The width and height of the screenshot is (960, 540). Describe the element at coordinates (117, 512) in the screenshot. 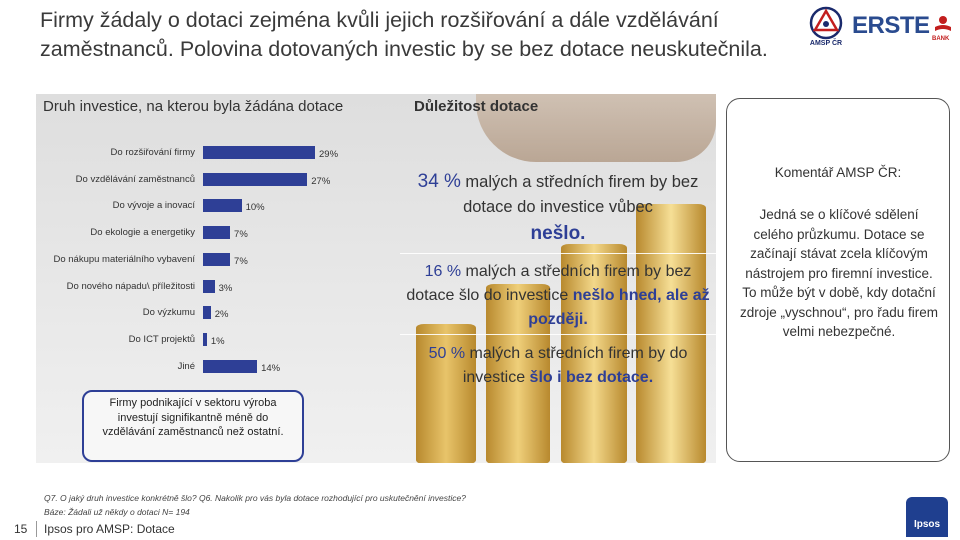

I see `footnote-base: Báze: Žádali už někdy o dotaci N= 194` at that location.